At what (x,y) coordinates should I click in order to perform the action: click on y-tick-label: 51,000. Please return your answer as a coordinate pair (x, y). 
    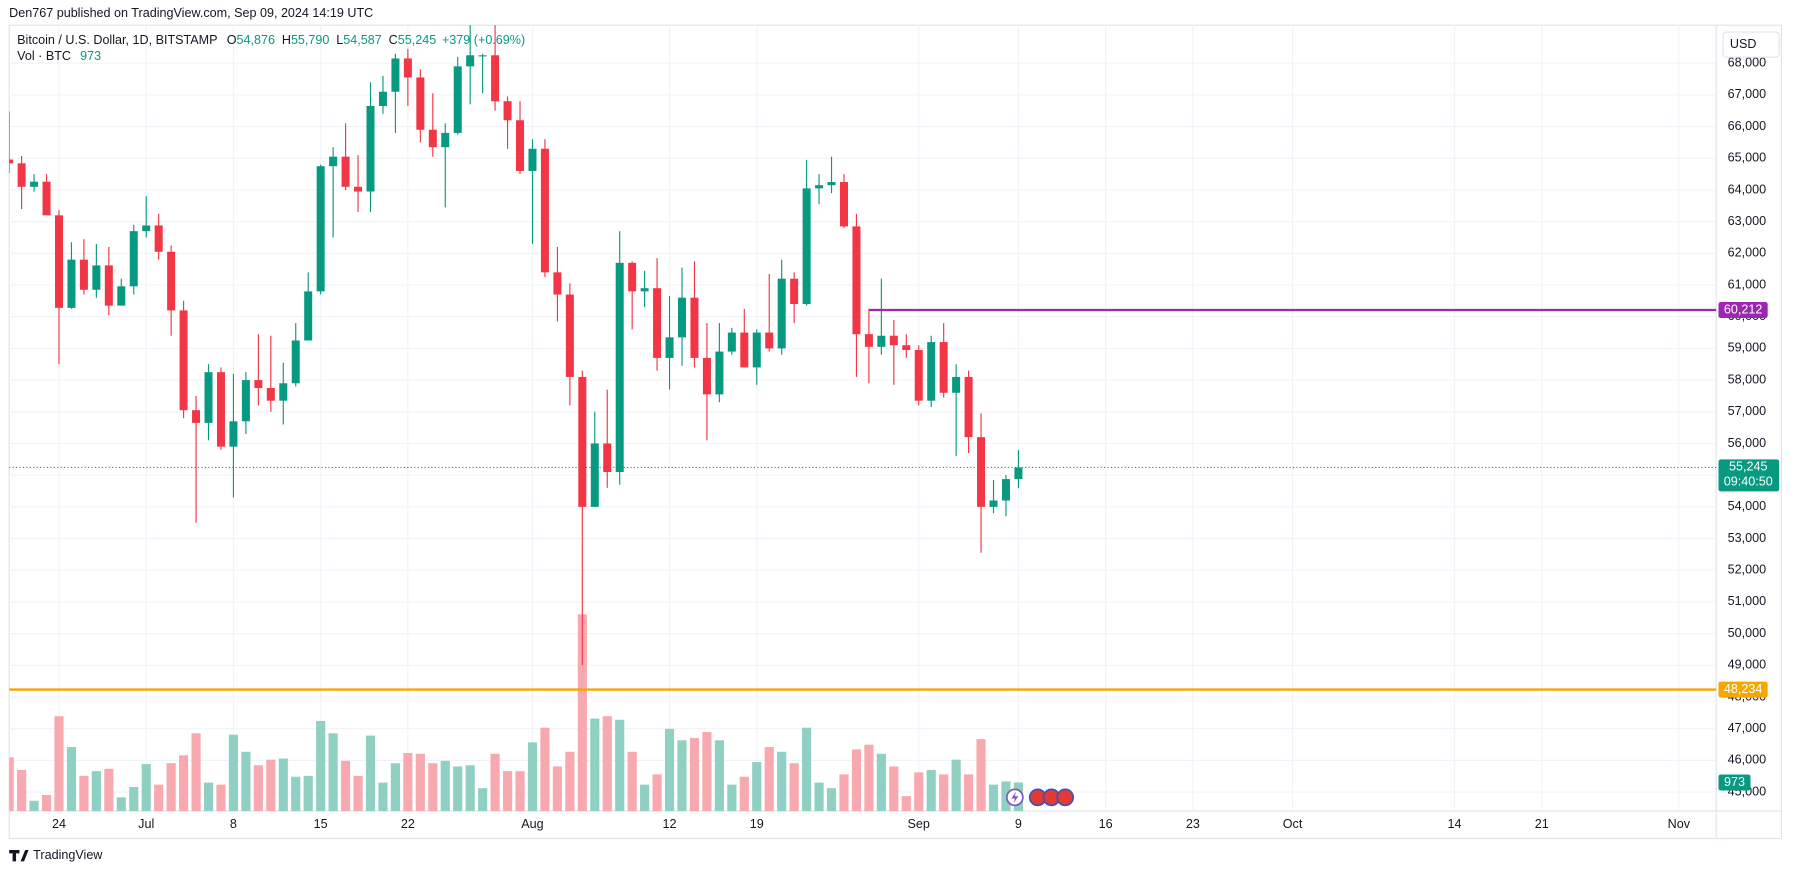
    Looking at the image, I should click on (1747, 601).